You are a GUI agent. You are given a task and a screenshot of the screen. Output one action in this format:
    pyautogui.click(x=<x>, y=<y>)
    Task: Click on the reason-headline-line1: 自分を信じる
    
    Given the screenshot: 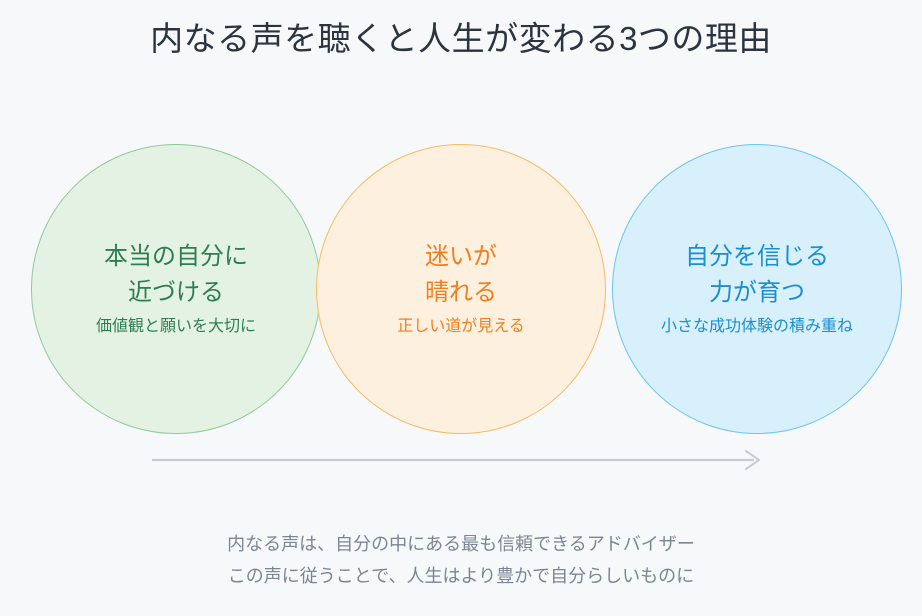 What is the action you would take?
    pyautogui.click(x=757, y=256)
    